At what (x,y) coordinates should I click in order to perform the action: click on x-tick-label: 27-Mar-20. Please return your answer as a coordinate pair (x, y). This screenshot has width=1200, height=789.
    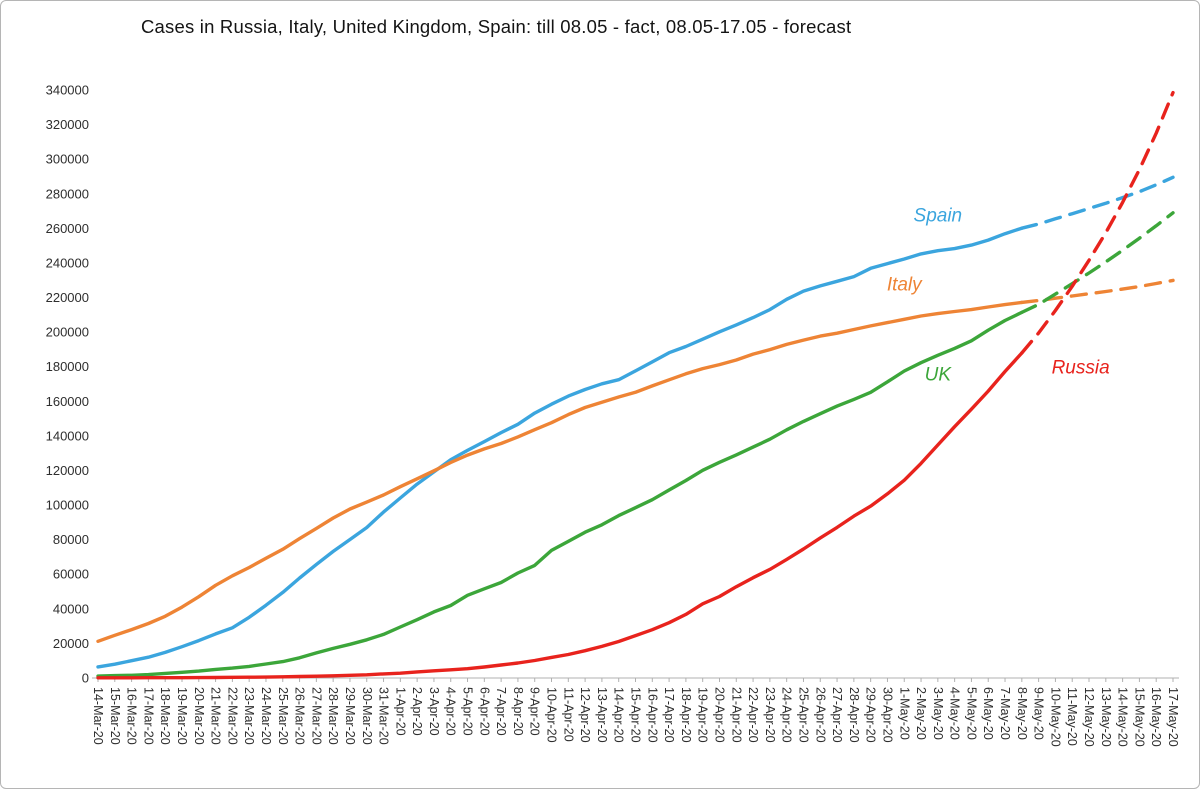
    Looking at the image, I should click on (316, 716).